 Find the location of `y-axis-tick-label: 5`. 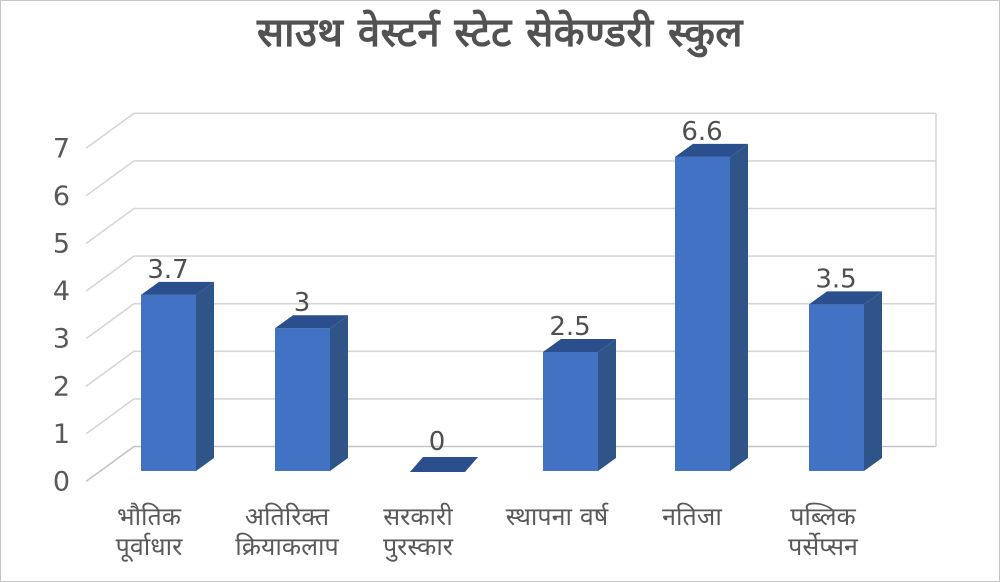

y-axis-tick-label: 5 is located at coordinates (61, 244).